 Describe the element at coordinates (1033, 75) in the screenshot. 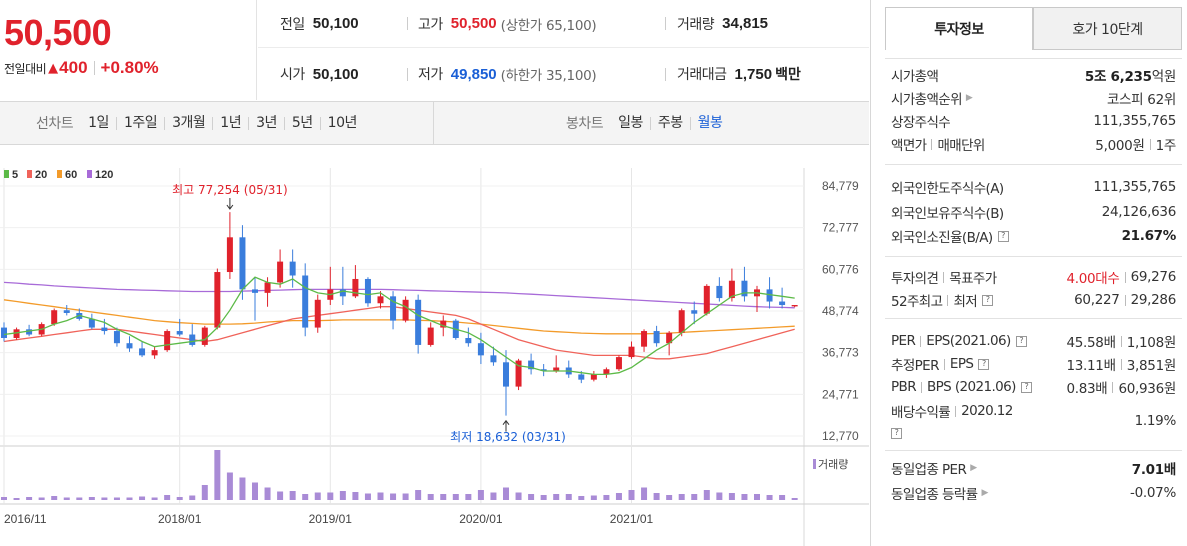

I see `market-cap-row: 시가총액 5조 6,235 억원` at that location.